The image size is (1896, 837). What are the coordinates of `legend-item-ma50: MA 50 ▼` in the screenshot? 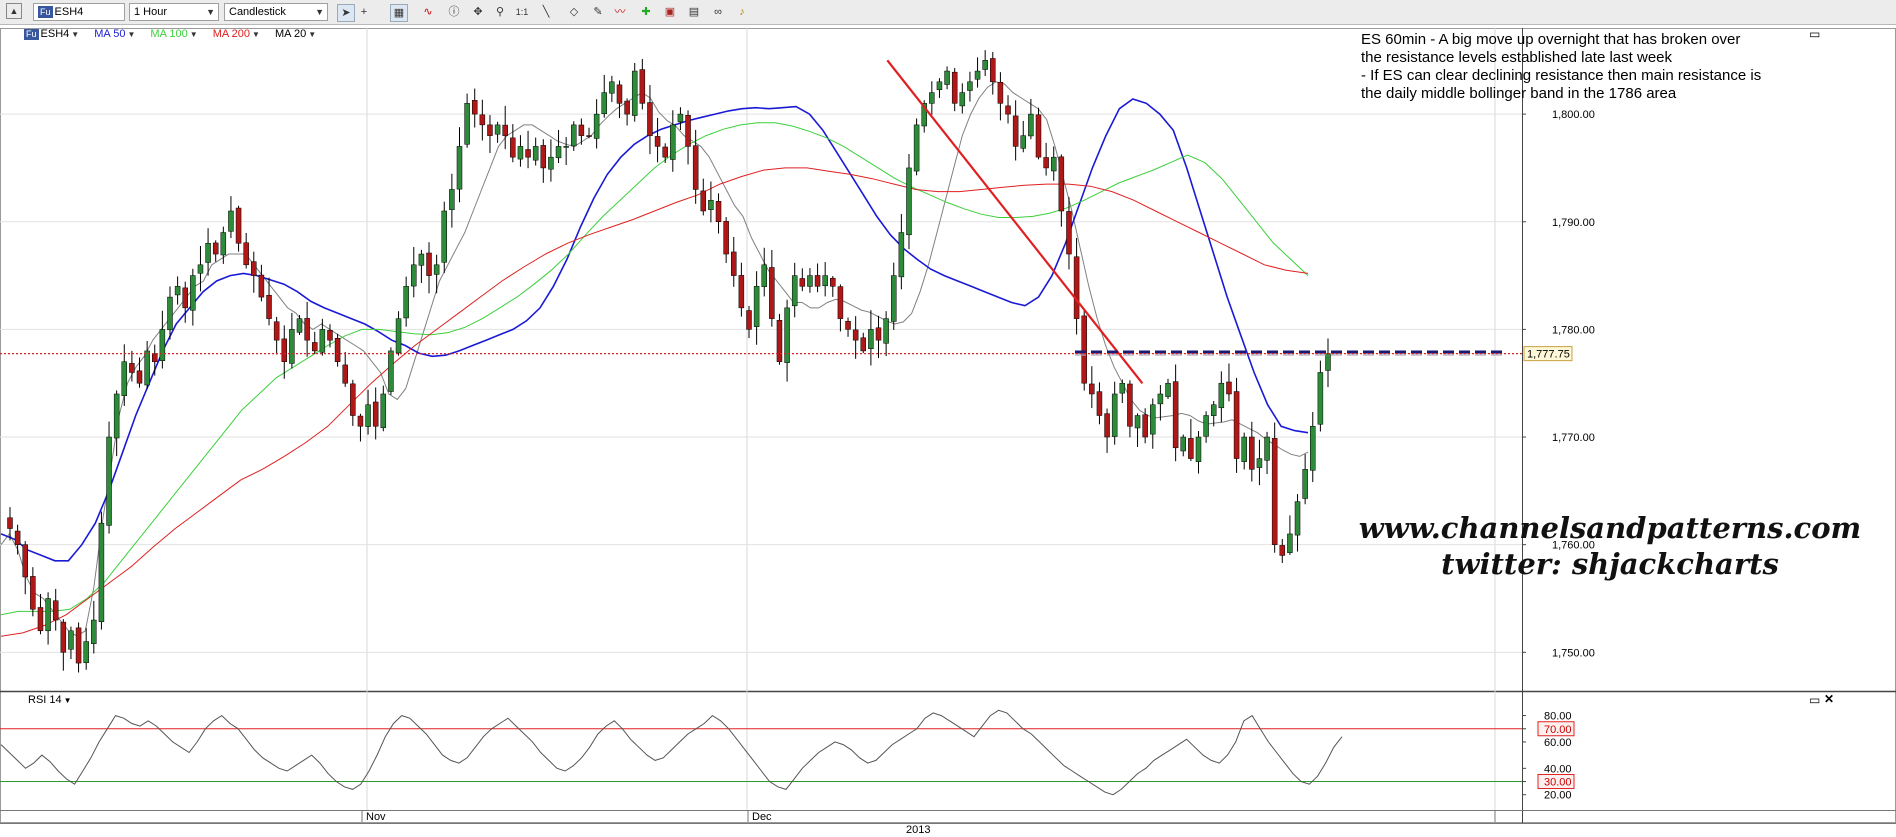 It's located at (115, 34).